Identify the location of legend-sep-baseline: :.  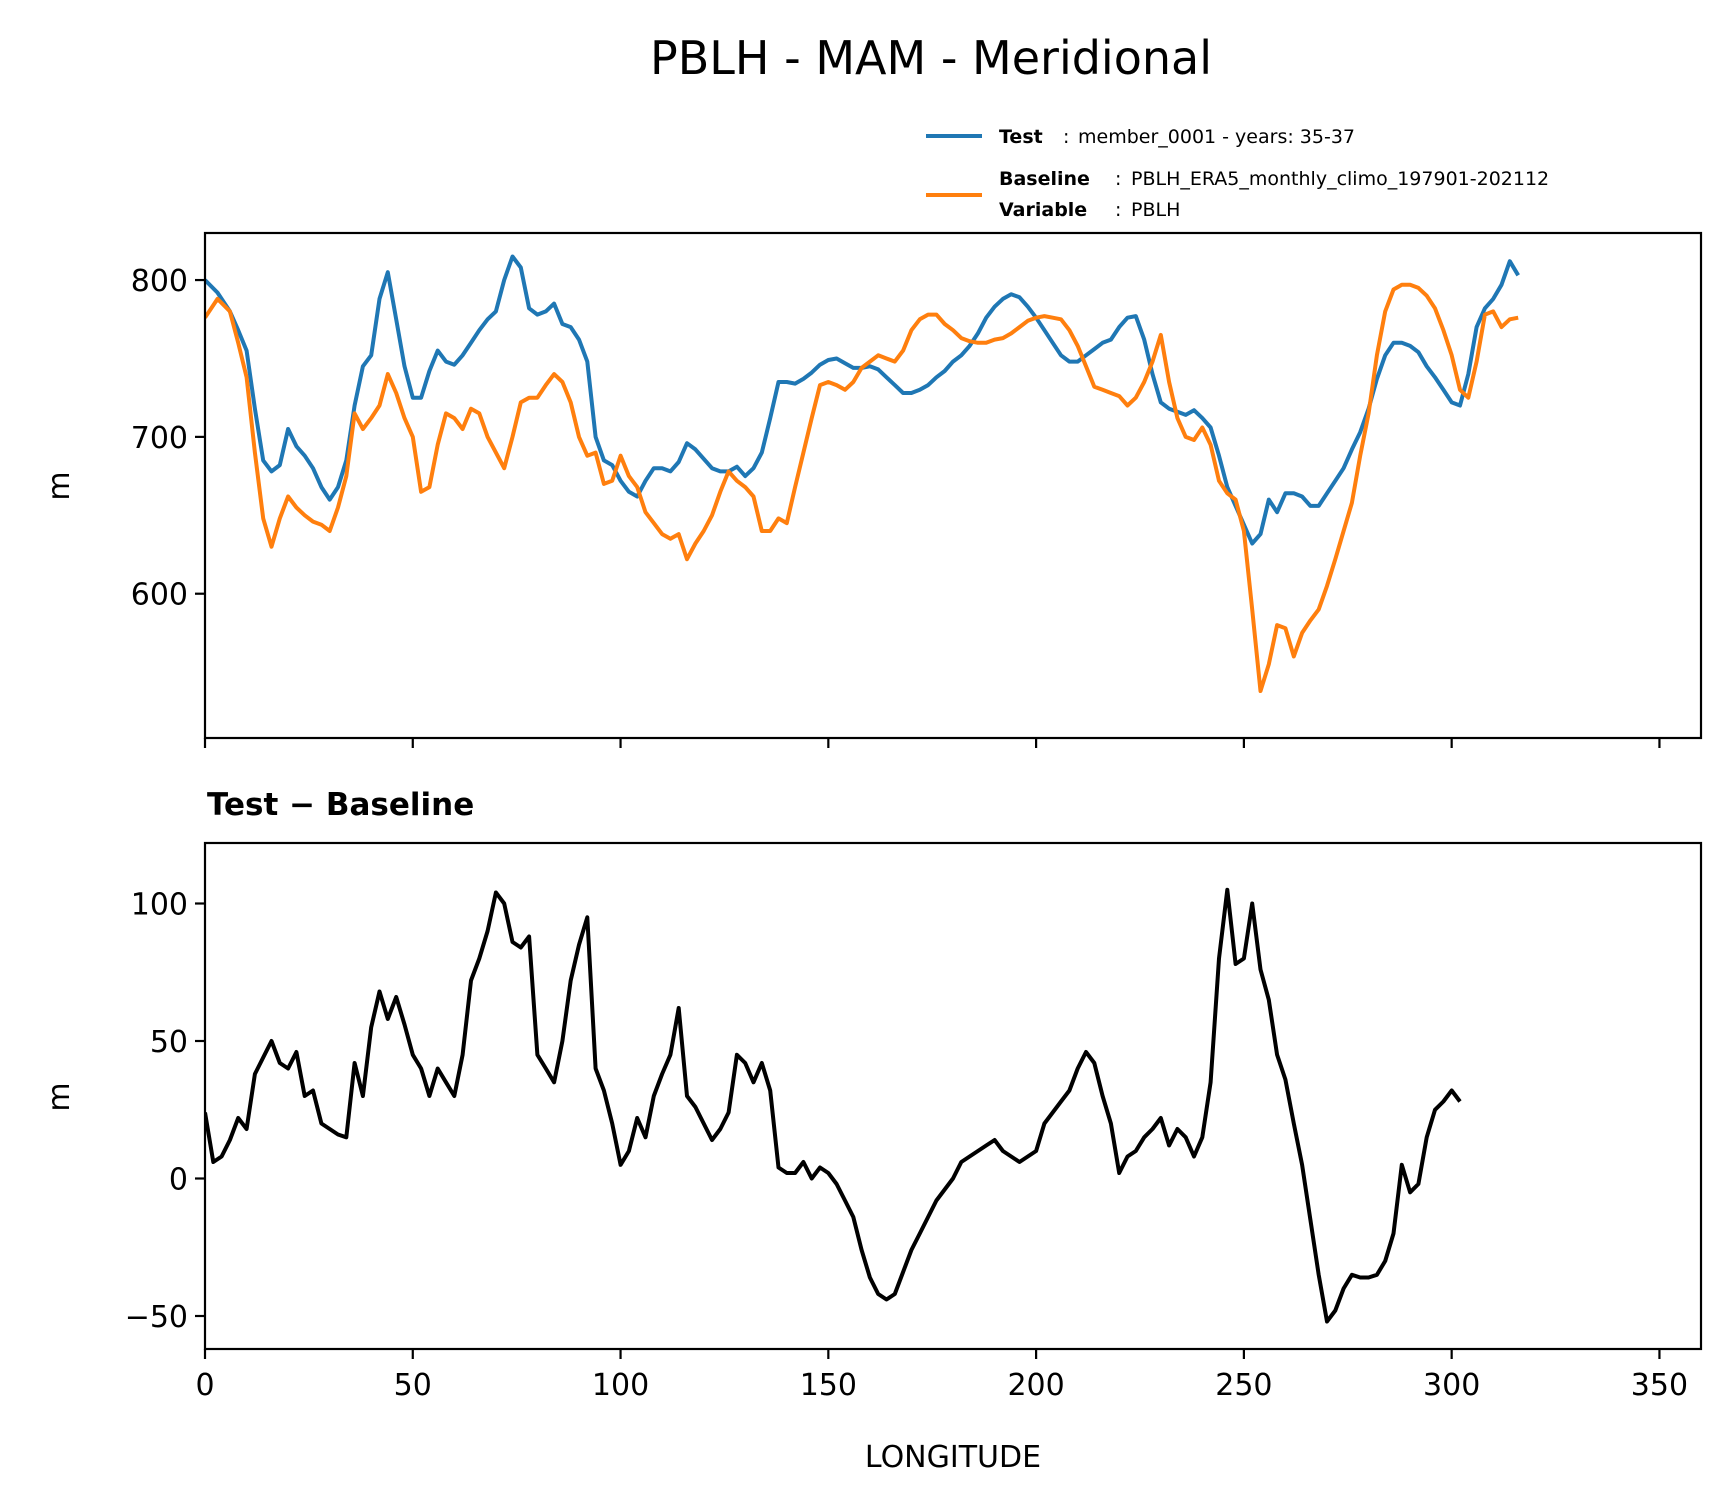
(1118, 179).